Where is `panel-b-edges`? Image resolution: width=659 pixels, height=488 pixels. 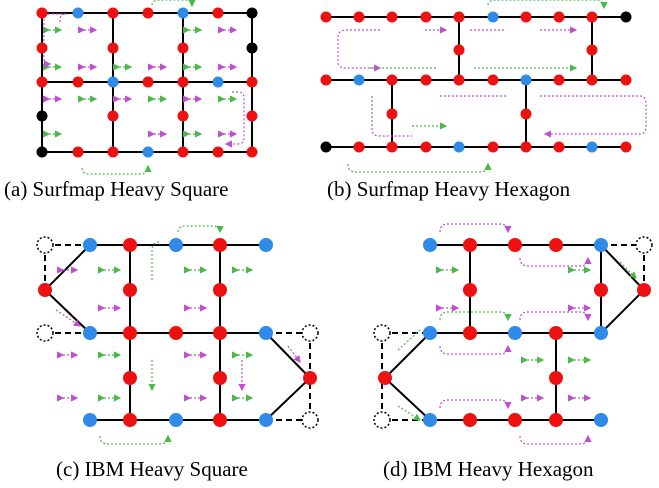 panel-b-edges is located at coordinates (476, 82).